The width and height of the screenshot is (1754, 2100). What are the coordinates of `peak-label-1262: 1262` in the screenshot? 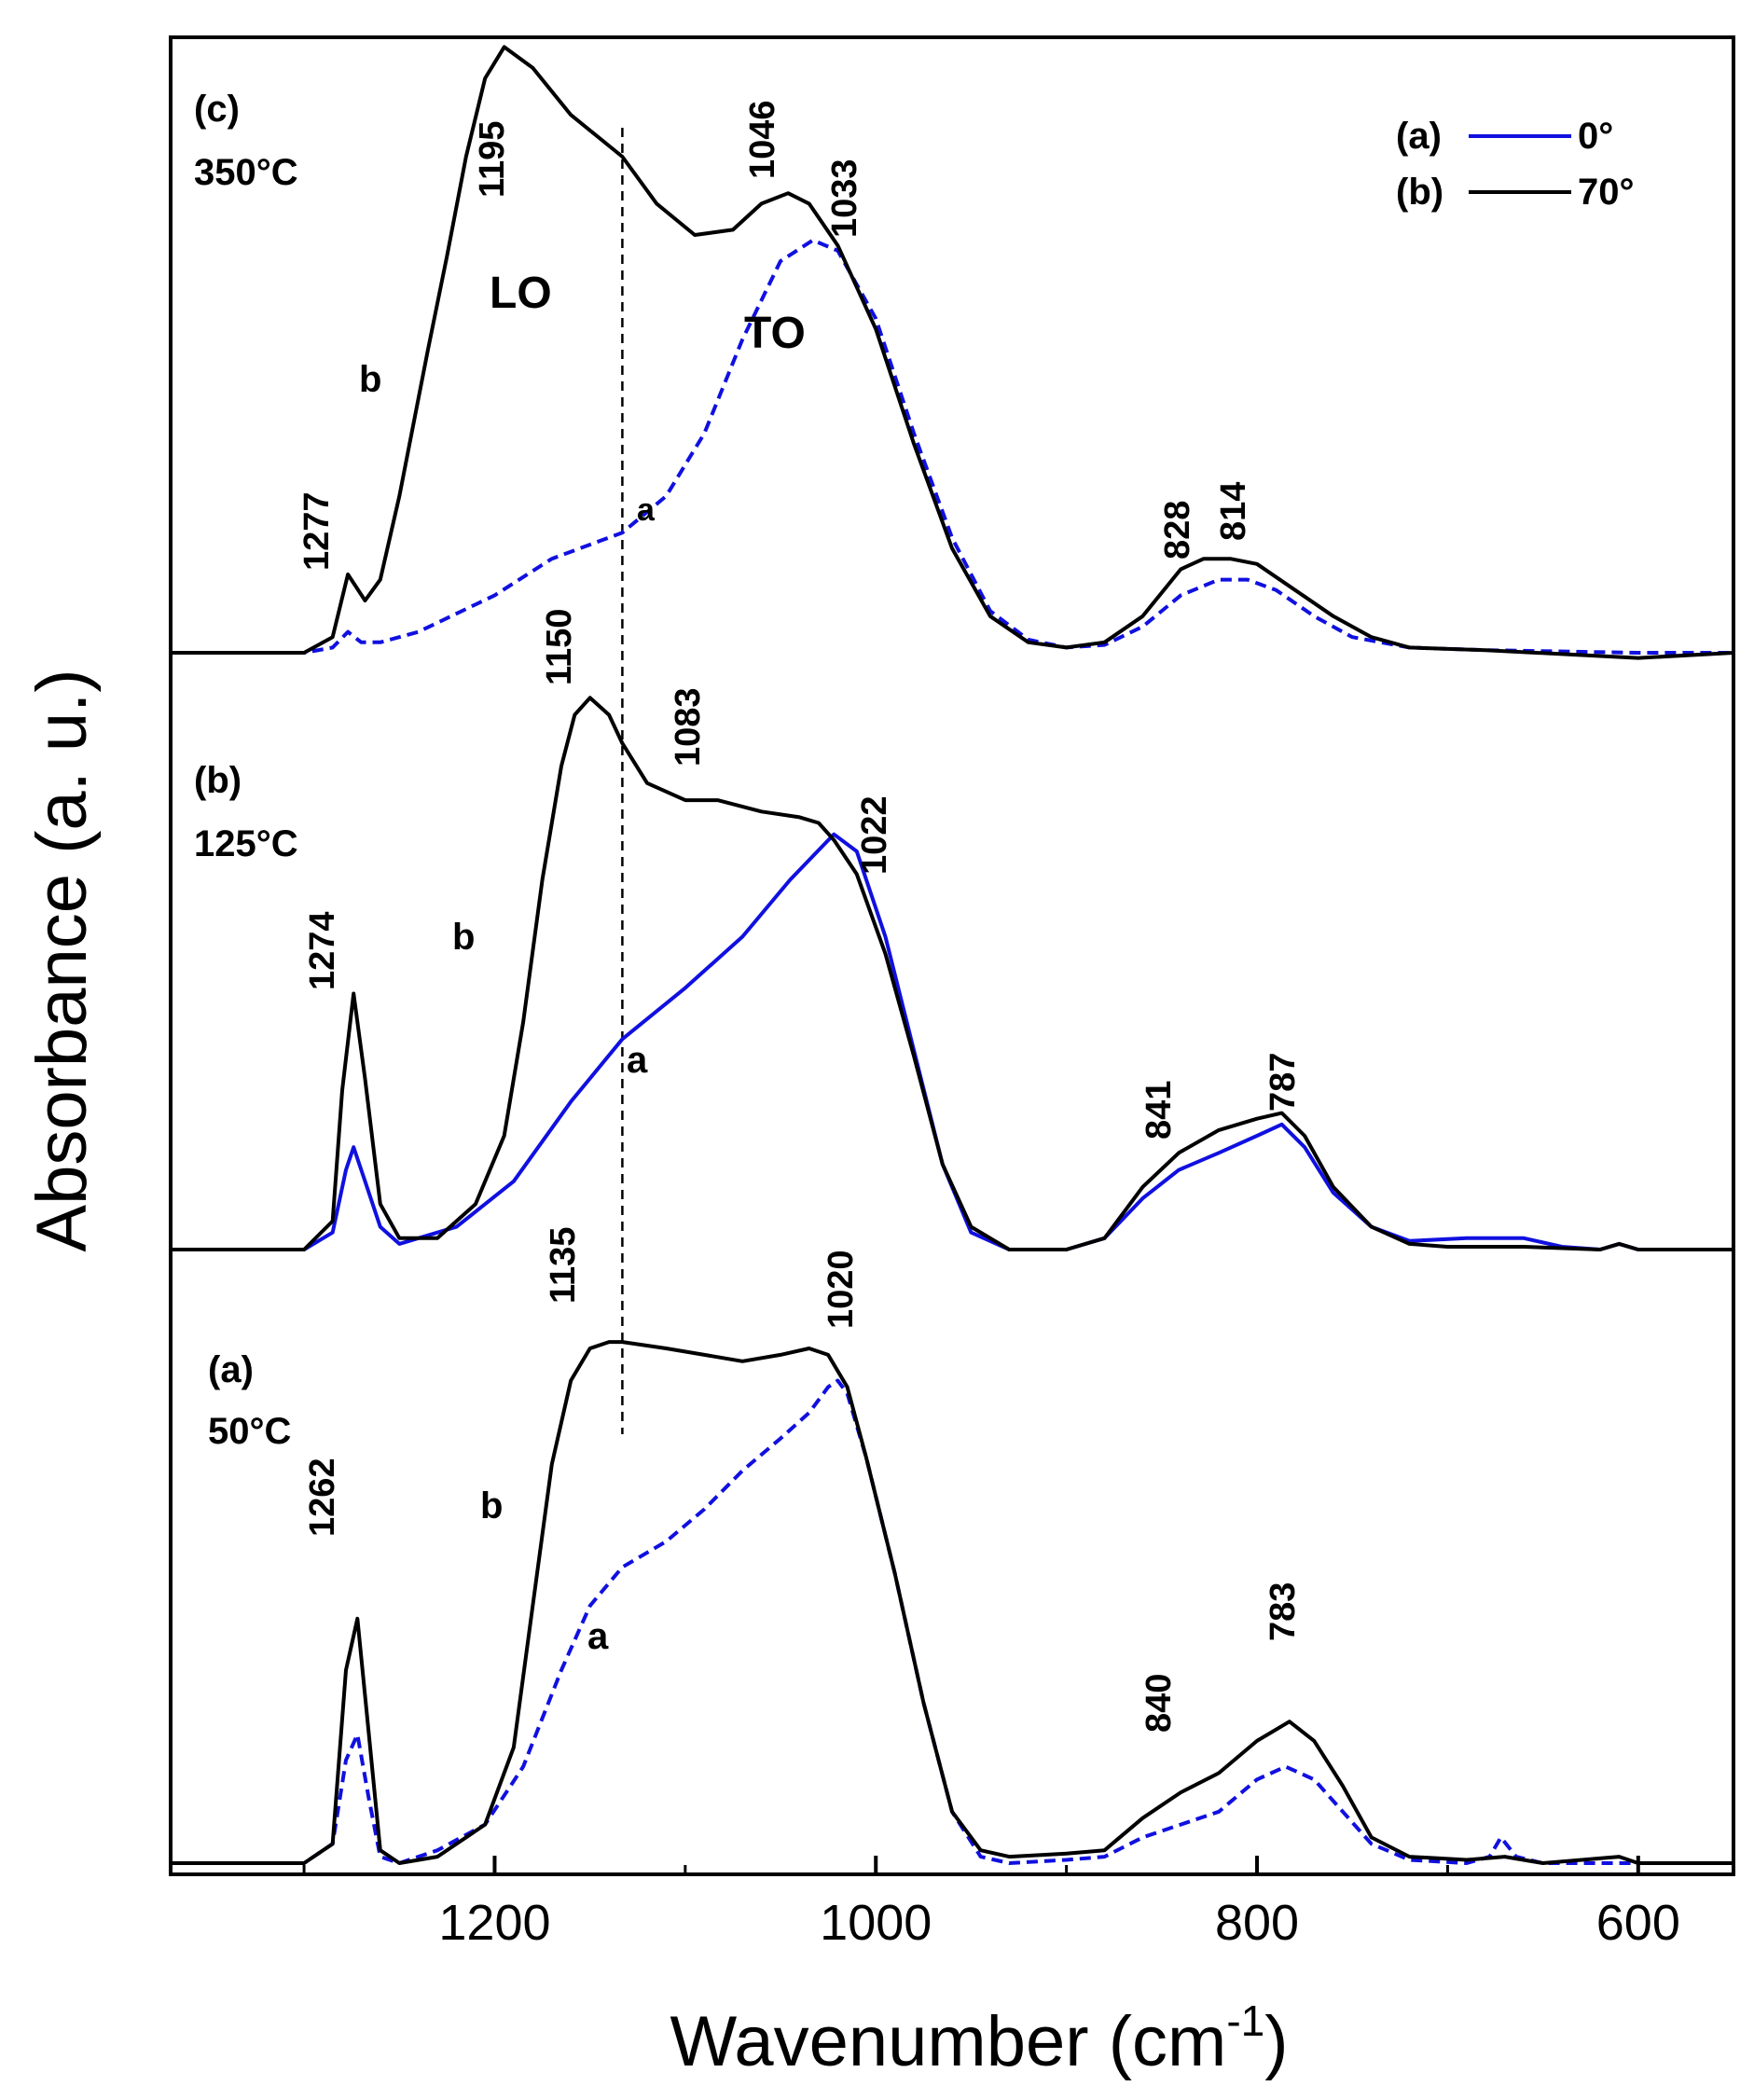 It's located at (322, 1497).